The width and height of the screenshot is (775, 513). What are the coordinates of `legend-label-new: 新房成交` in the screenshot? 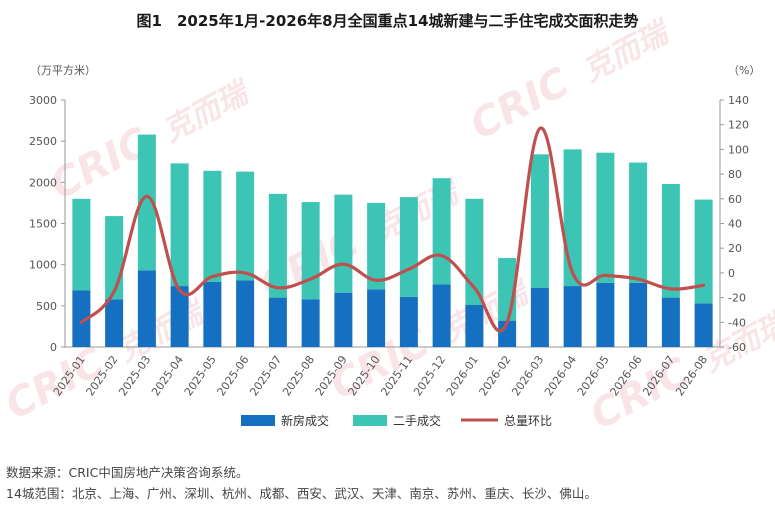 It's located at (305, 420).